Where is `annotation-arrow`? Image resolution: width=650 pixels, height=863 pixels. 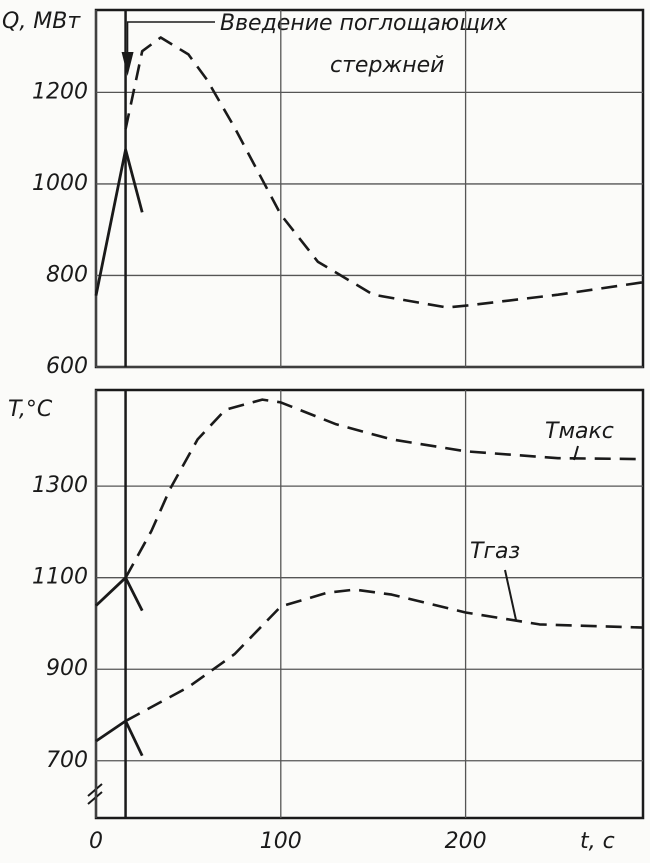
annotation-arrow is located at coordinates (127, 64).